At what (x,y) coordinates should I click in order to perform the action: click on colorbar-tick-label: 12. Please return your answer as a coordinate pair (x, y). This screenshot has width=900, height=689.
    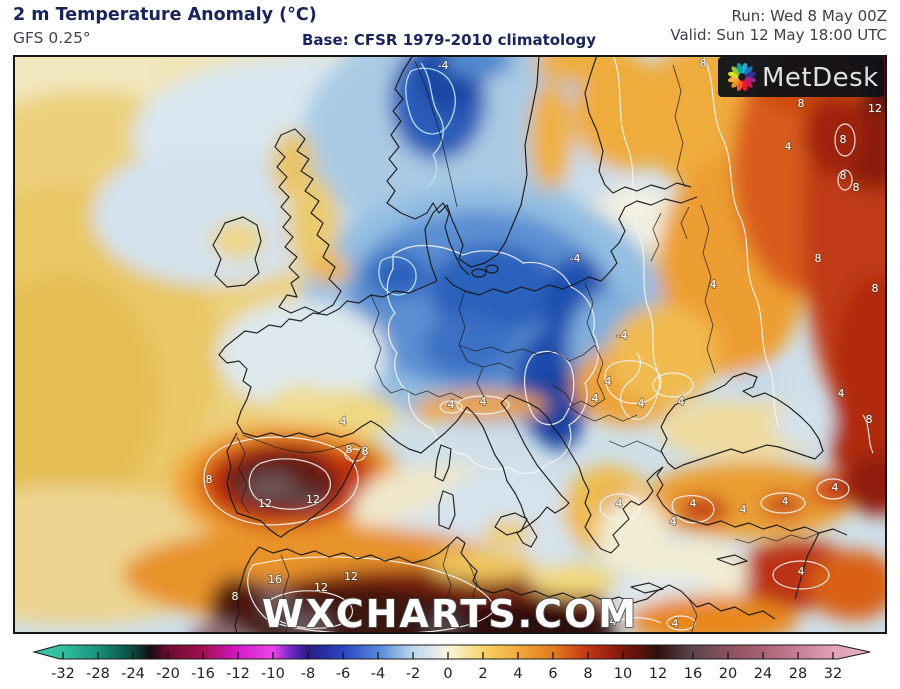
    Looking at the image, I should click on (658, 674).